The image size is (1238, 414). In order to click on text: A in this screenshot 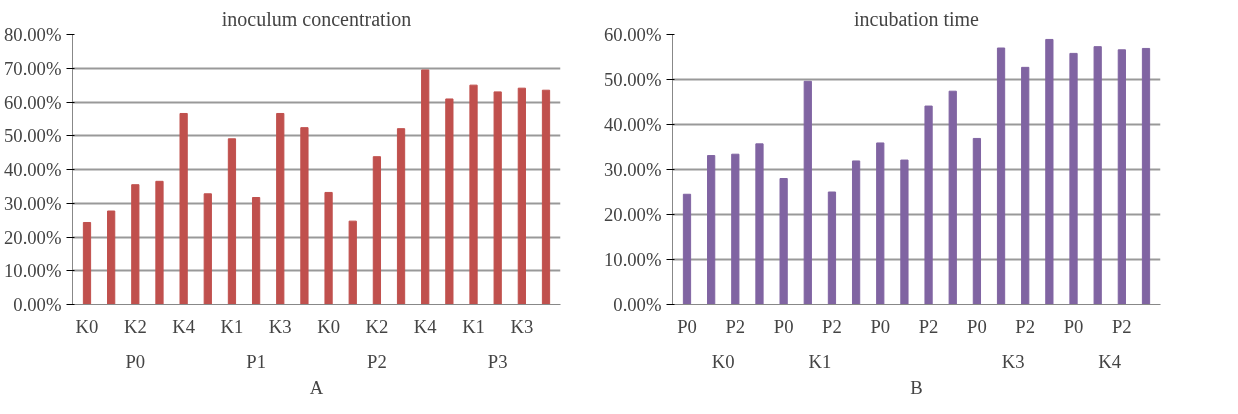, I will do `click(316, 387)`.